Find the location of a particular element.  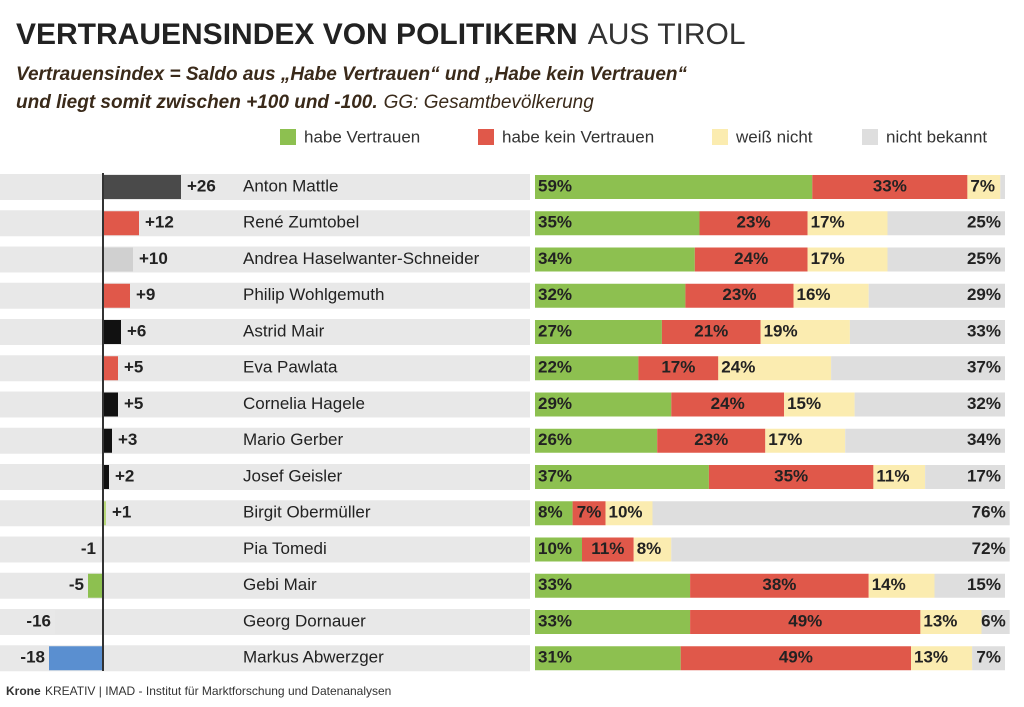

category-label: Gebi Mair is located at coordinates (280, 584).